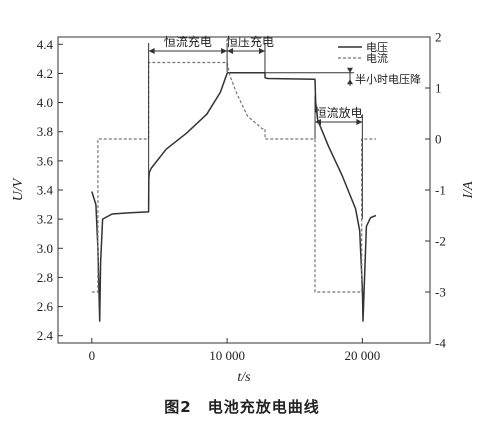  Describe the element at coordinates (45, 102) in the screenshot. I see `y-left-tick-label: 4.0` at that location.